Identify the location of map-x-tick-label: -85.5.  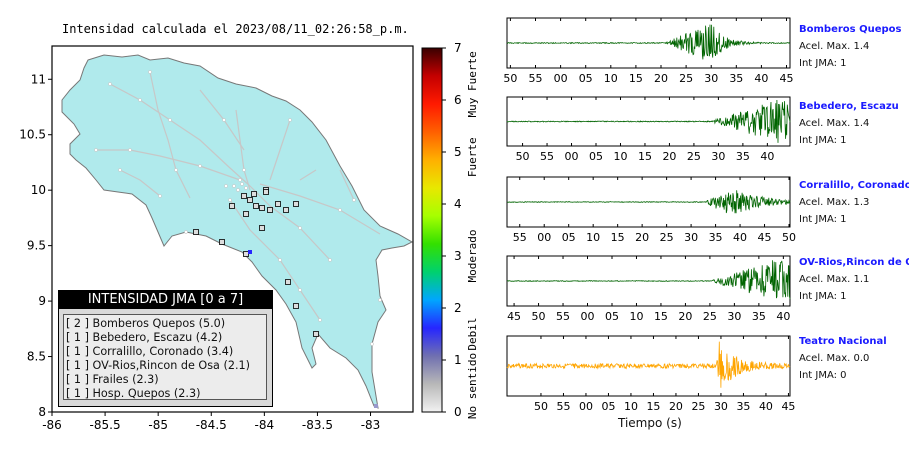
(105, 425).